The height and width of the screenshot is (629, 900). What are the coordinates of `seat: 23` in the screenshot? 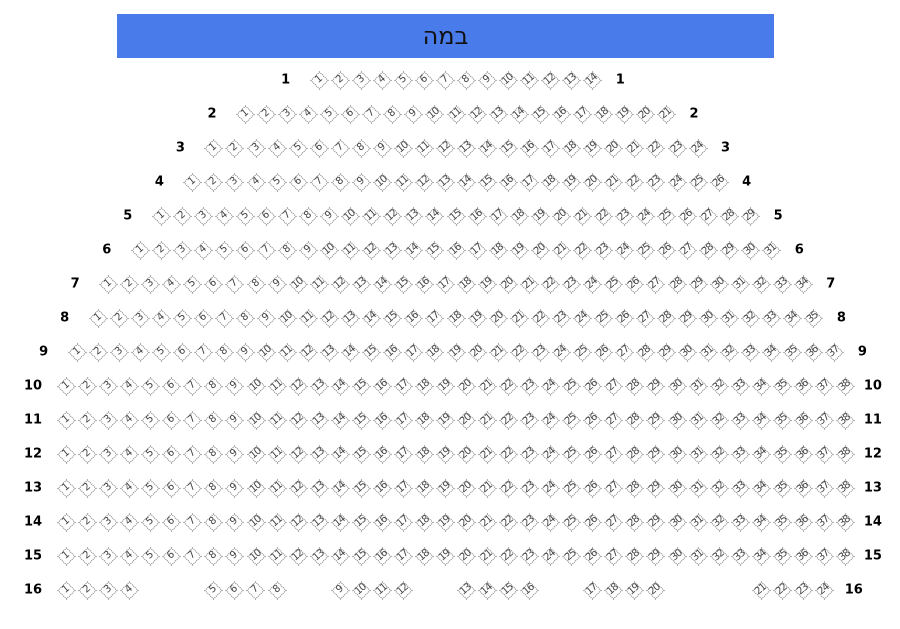 It's located at (624, 216).